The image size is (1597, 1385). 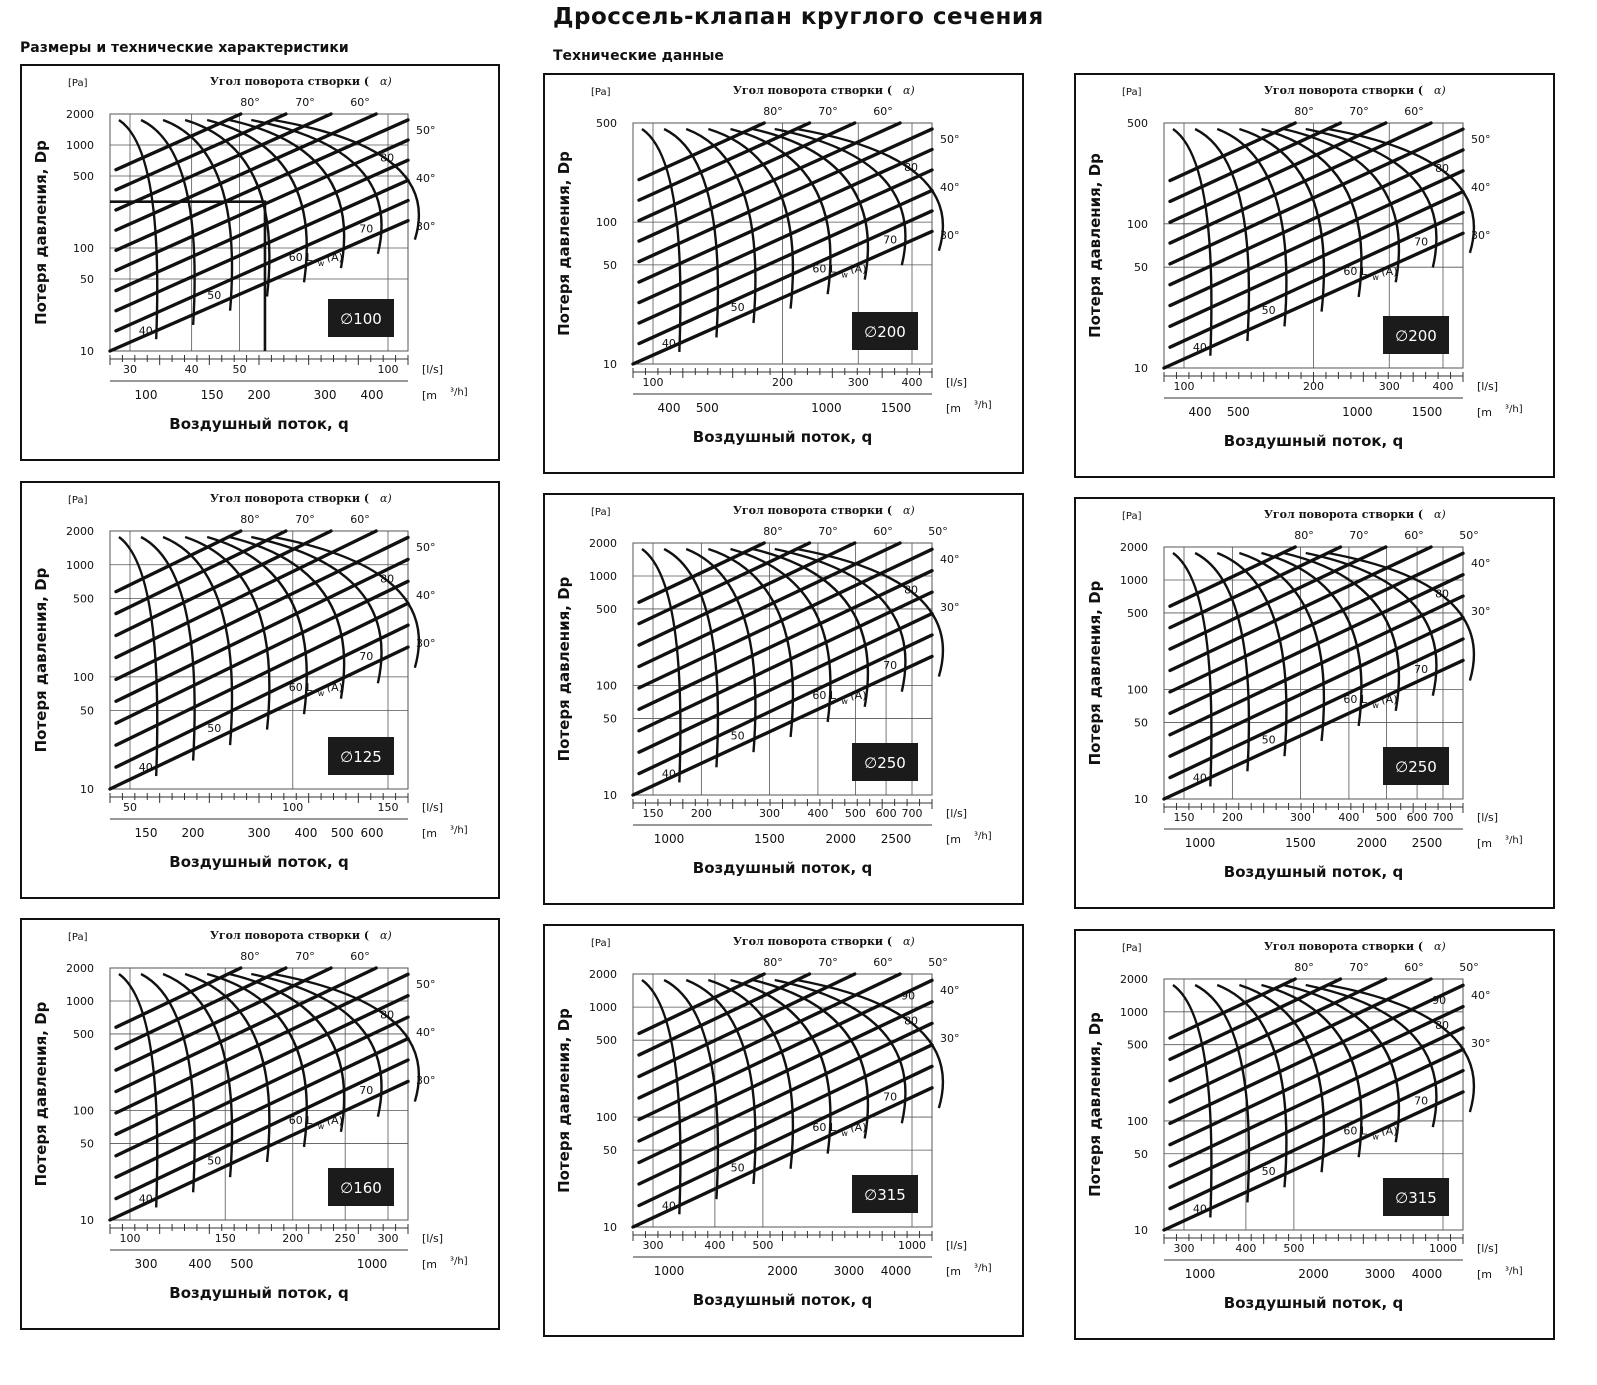 What do you see at coordinates (938, 962) in the screenshot?
I see `angle-label-top: 50°` at bounding box center [938, 962].